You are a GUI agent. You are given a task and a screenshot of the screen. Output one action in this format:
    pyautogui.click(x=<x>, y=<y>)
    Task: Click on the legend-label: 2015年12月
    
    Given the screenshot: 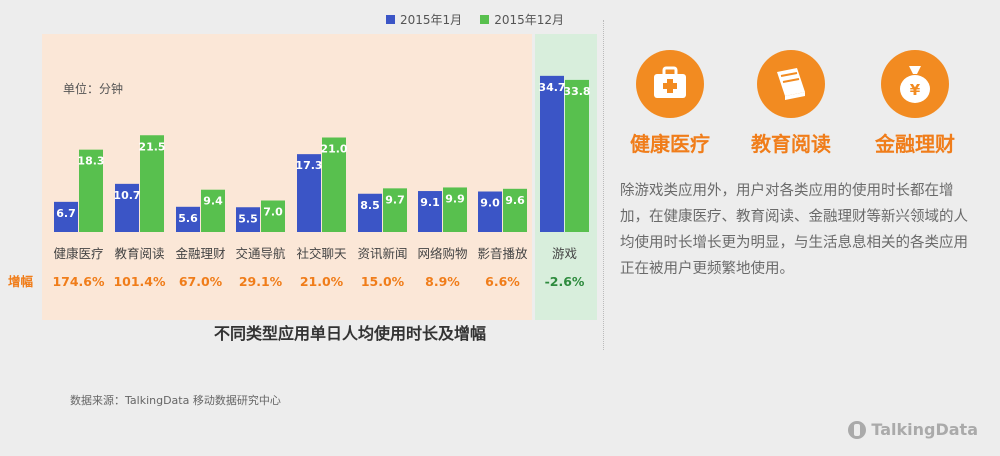 What is the action you would take?
    pyautogui.click(x=529, y=20)
    